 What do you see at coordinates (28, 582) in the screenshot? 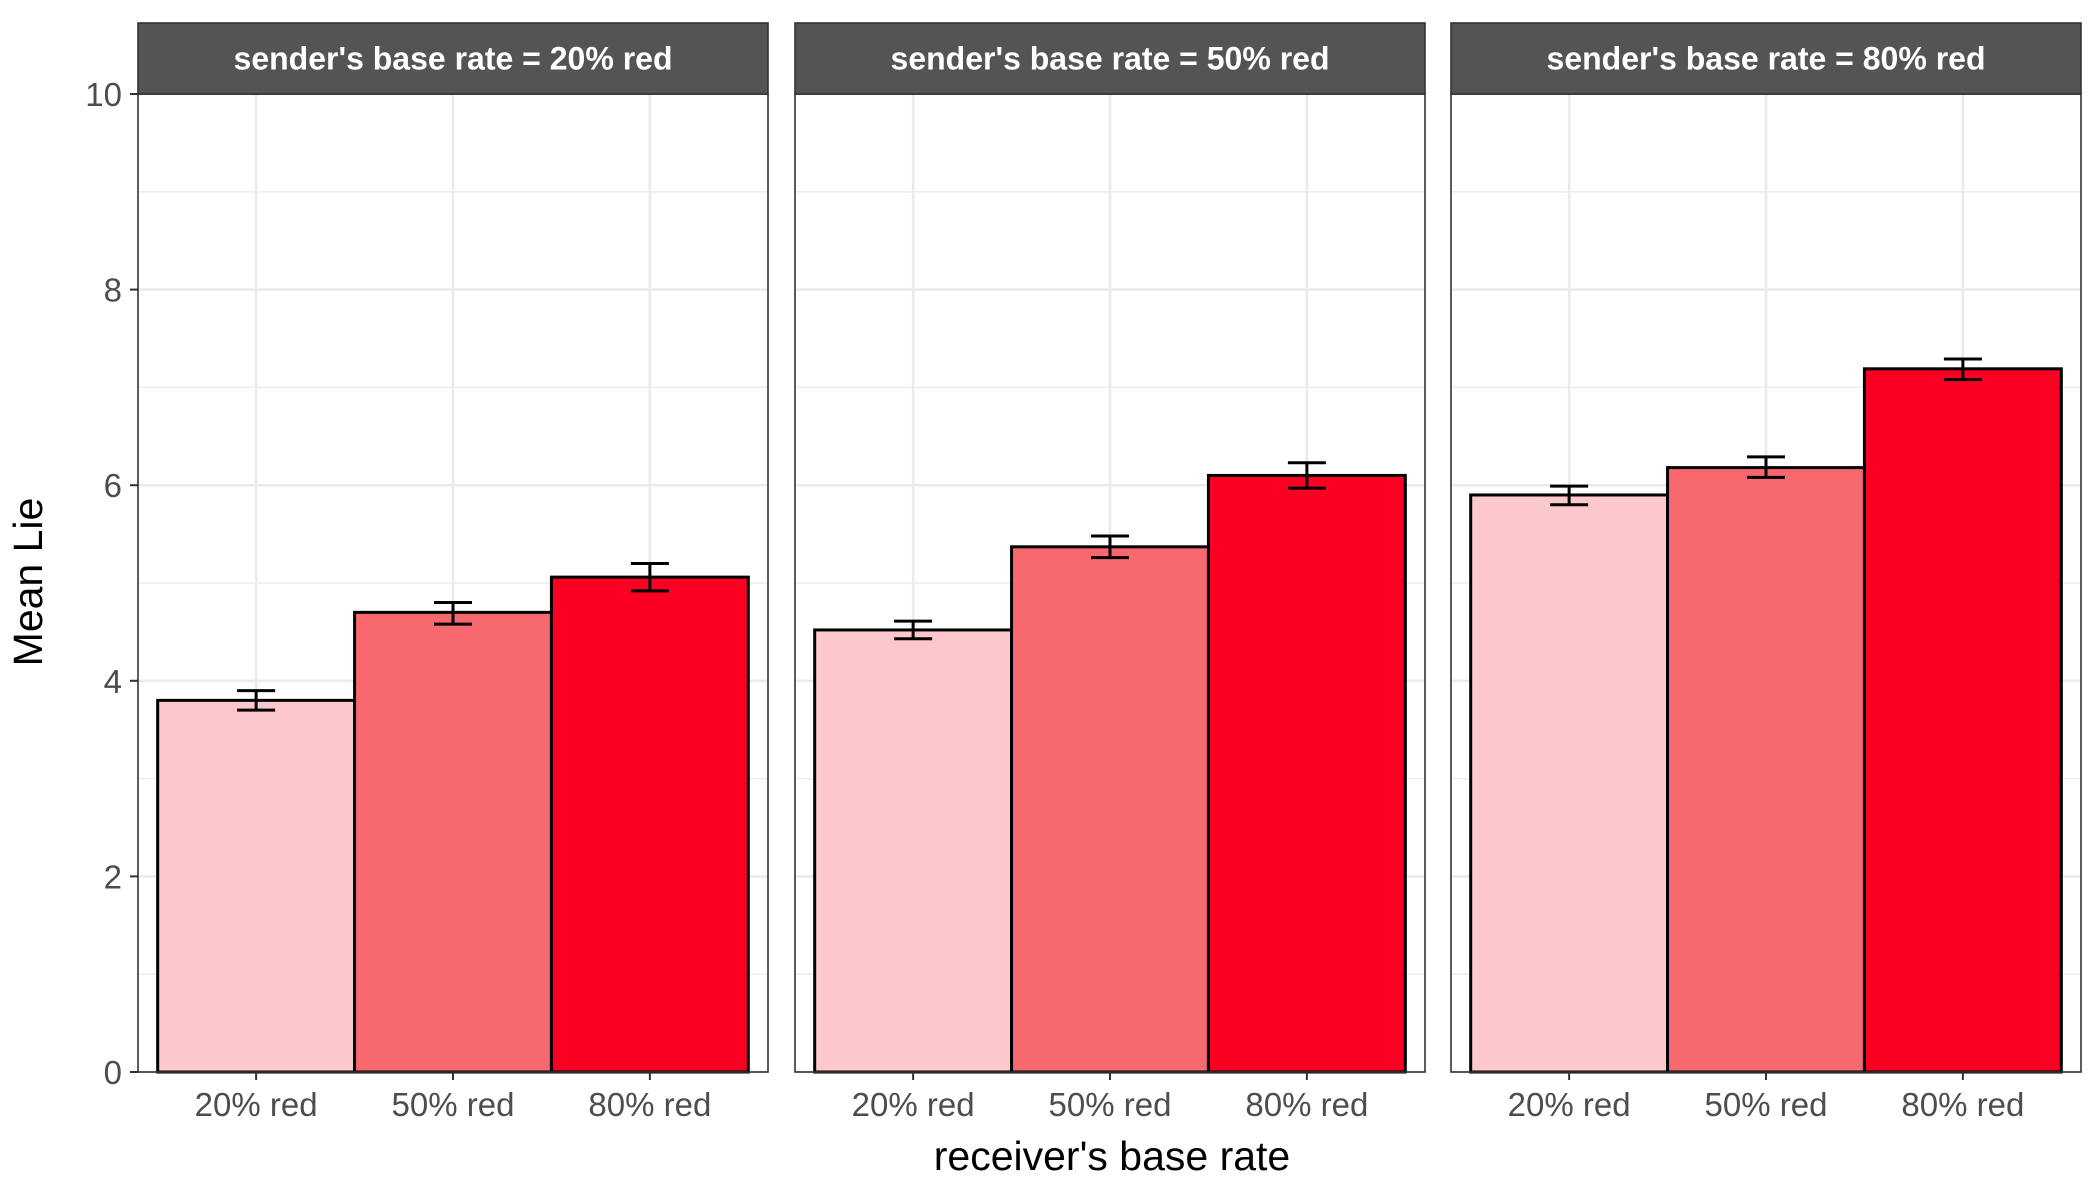
I see `y-axis-title: Mean Lie` at bounding box center [28, 582].